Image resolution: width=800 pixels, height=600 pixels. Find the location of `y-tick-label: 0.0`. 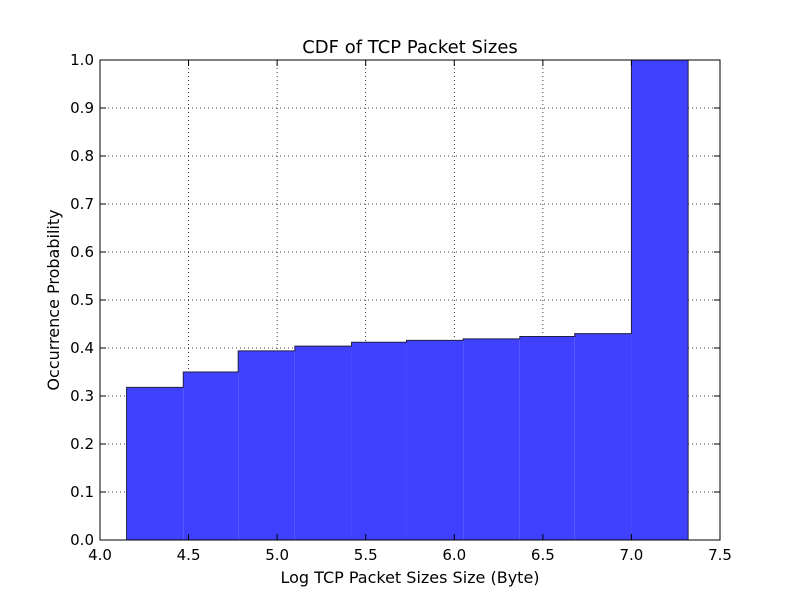

y-tick-label: 0.0 is located at coordinates (82, 540).